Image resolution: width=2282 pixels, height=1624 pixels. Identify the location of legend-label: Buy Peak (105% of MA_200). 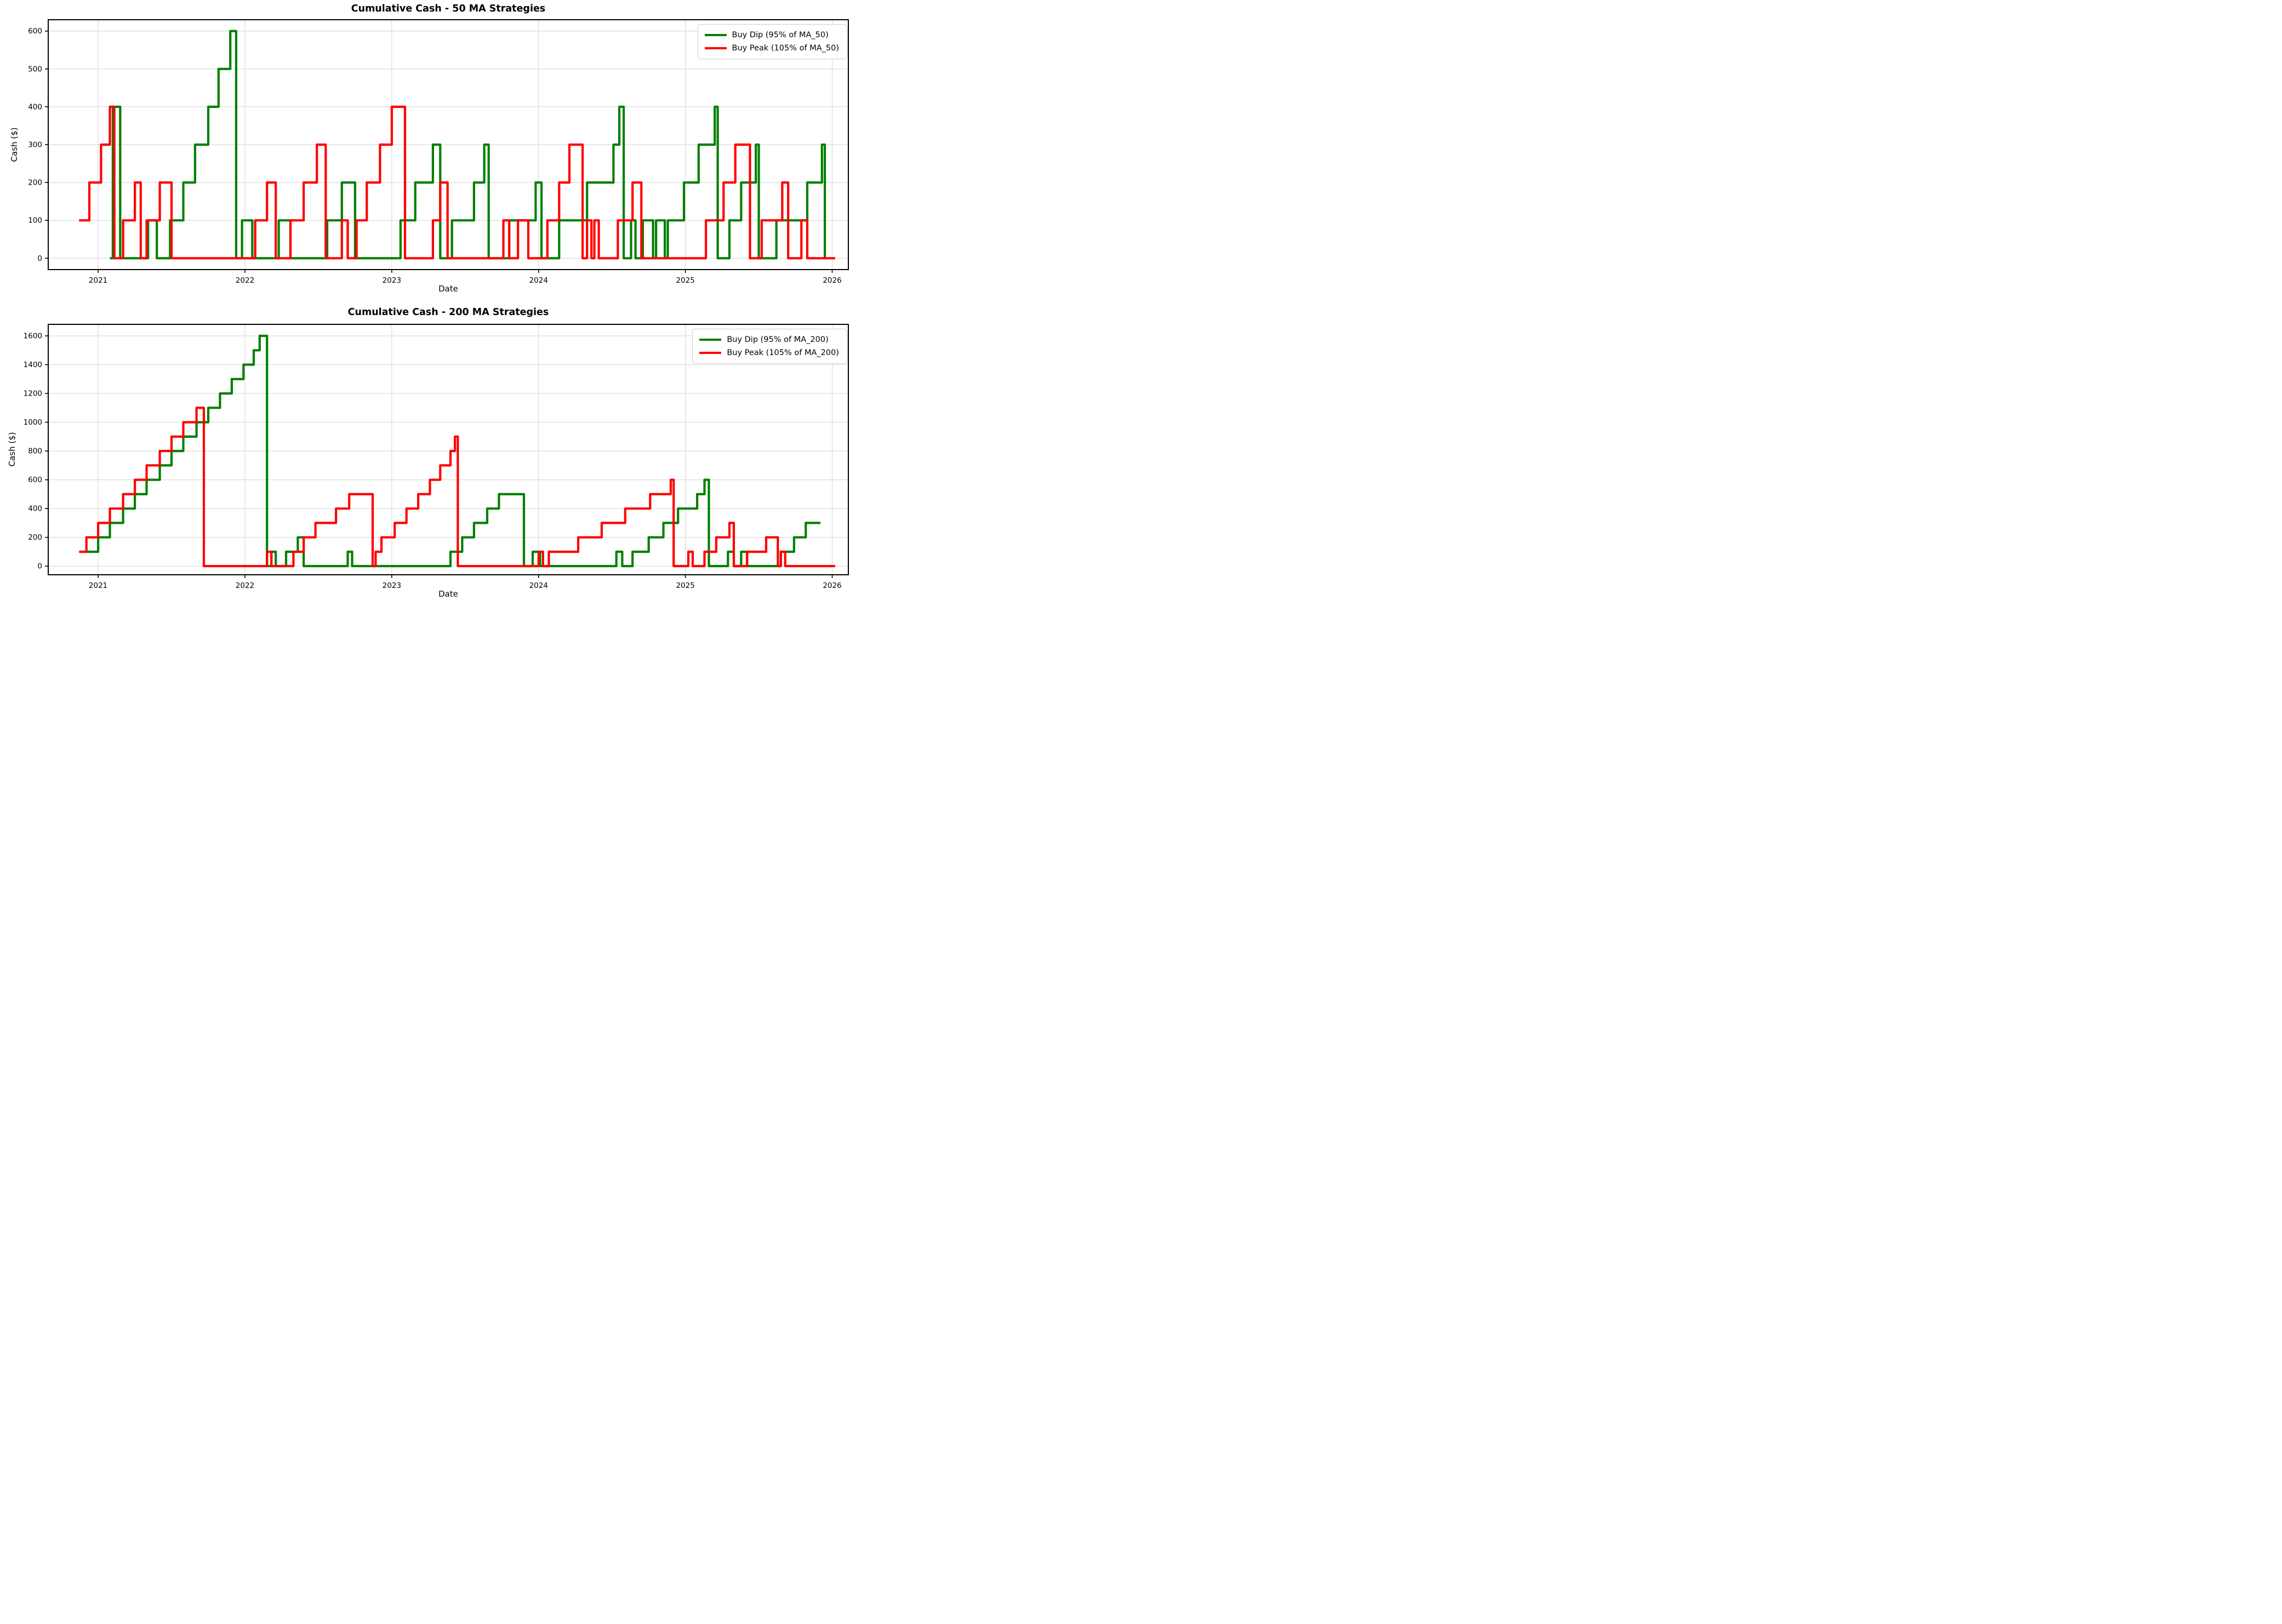
(783, 352).